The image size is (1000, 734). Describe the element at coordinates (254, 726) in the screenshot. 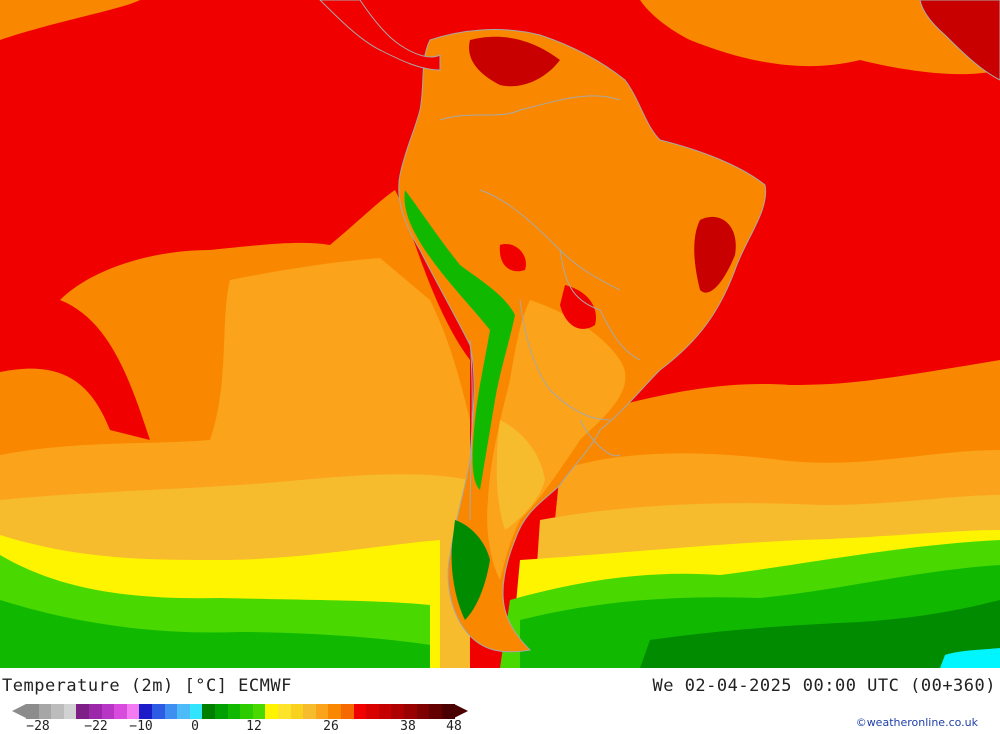

I see `legend-tick-label: 12` at that location.